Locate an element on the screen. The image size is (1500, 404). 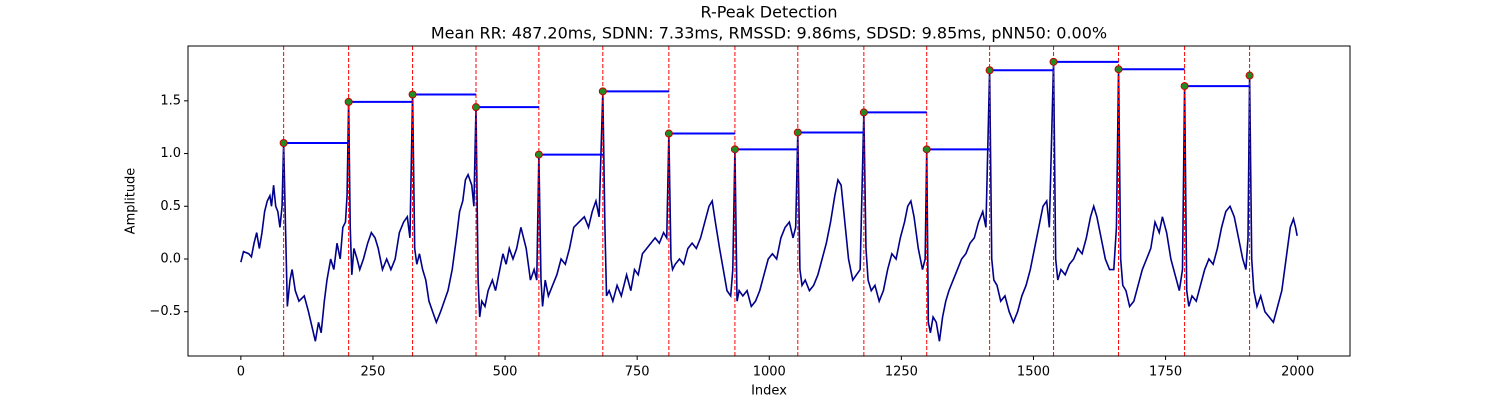
y-tick-label: 1.0 is located at coordinates (170, 153).